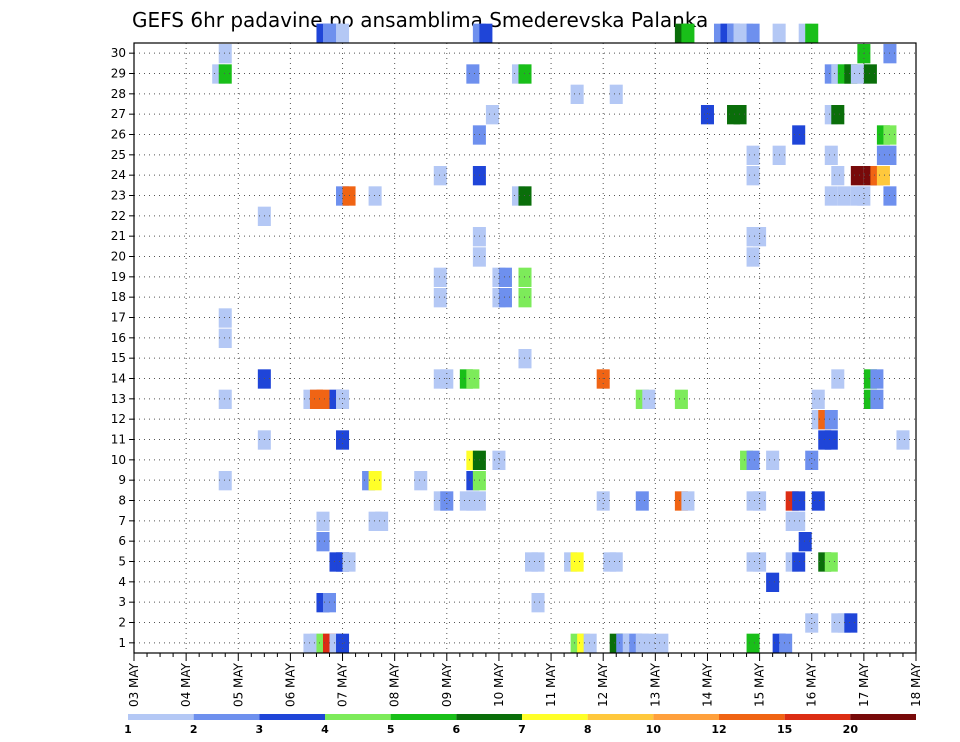  What do you see at coordinates (118, 216) in the screenshot?
I see `y-tick-label: 22` at bounding box center [118, 216].